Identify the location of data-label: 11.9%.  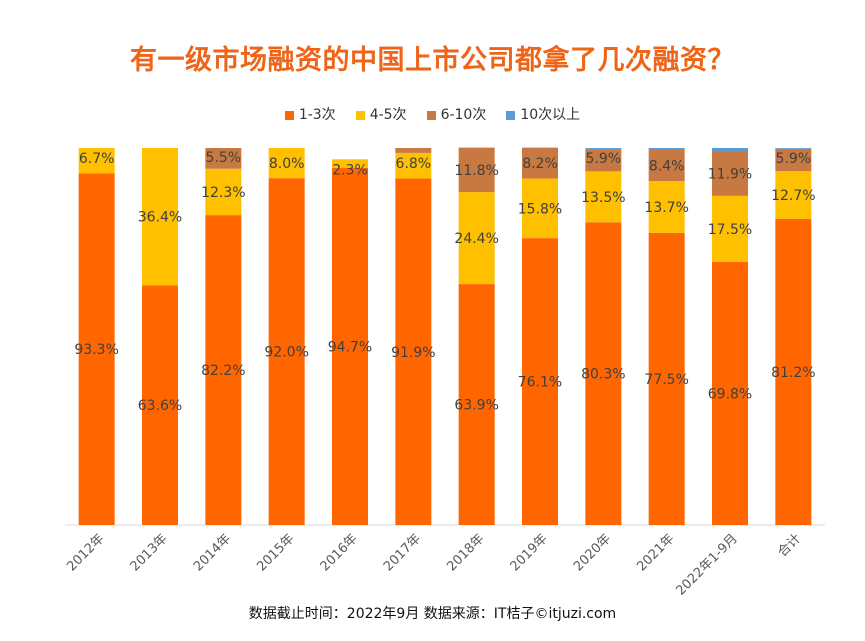
(730, 174).